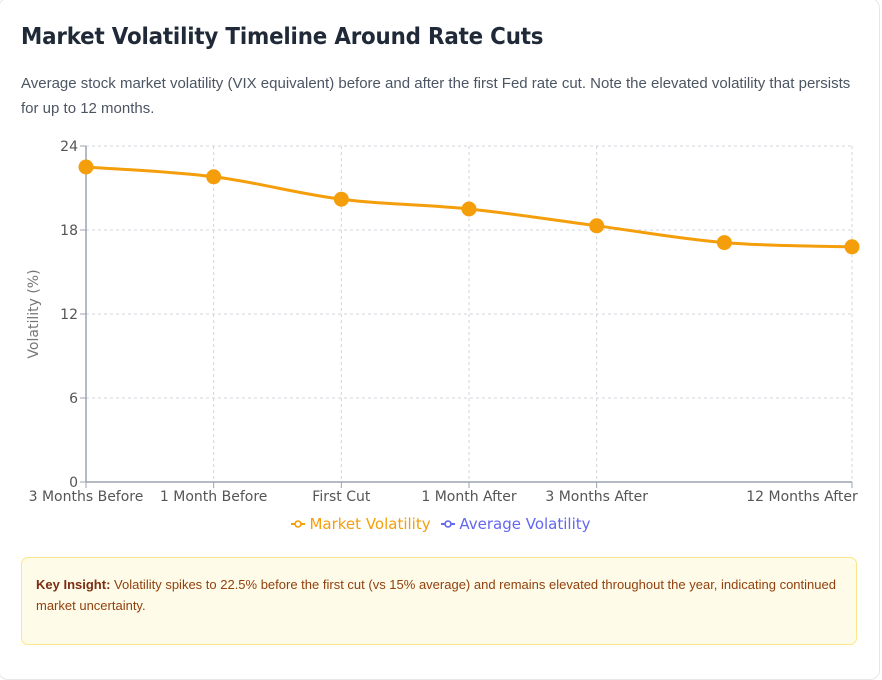 This screenshot has width=882, height=680. What do you see at coordinates (802, 497) in the screenshot?
I see `x-tick-label: 12 Months After` at bounding box center [802, 497].